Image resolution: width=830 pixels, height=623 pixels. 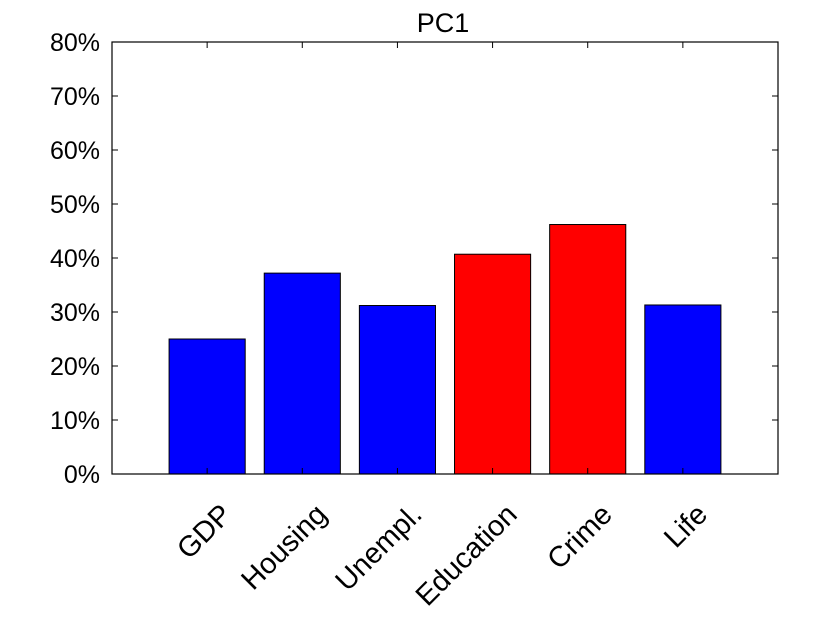 I want to click on x-tick-label: Crime, so click(x=579, y=536).